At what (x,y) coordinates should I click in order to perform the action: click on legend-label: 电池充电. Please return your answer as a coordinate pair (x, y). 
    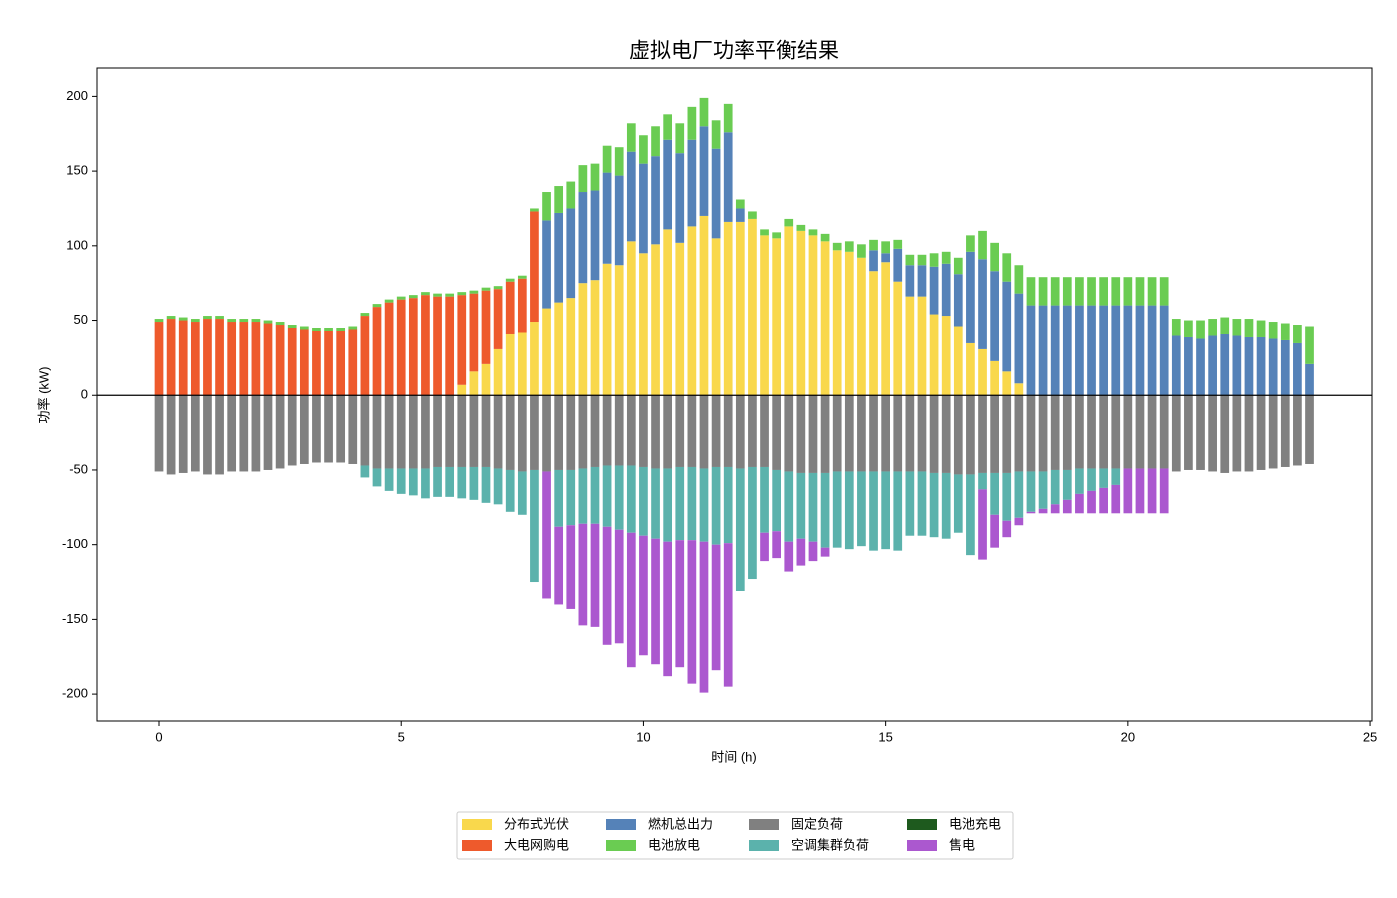
    Looking at the image, I should click on (975, 823).